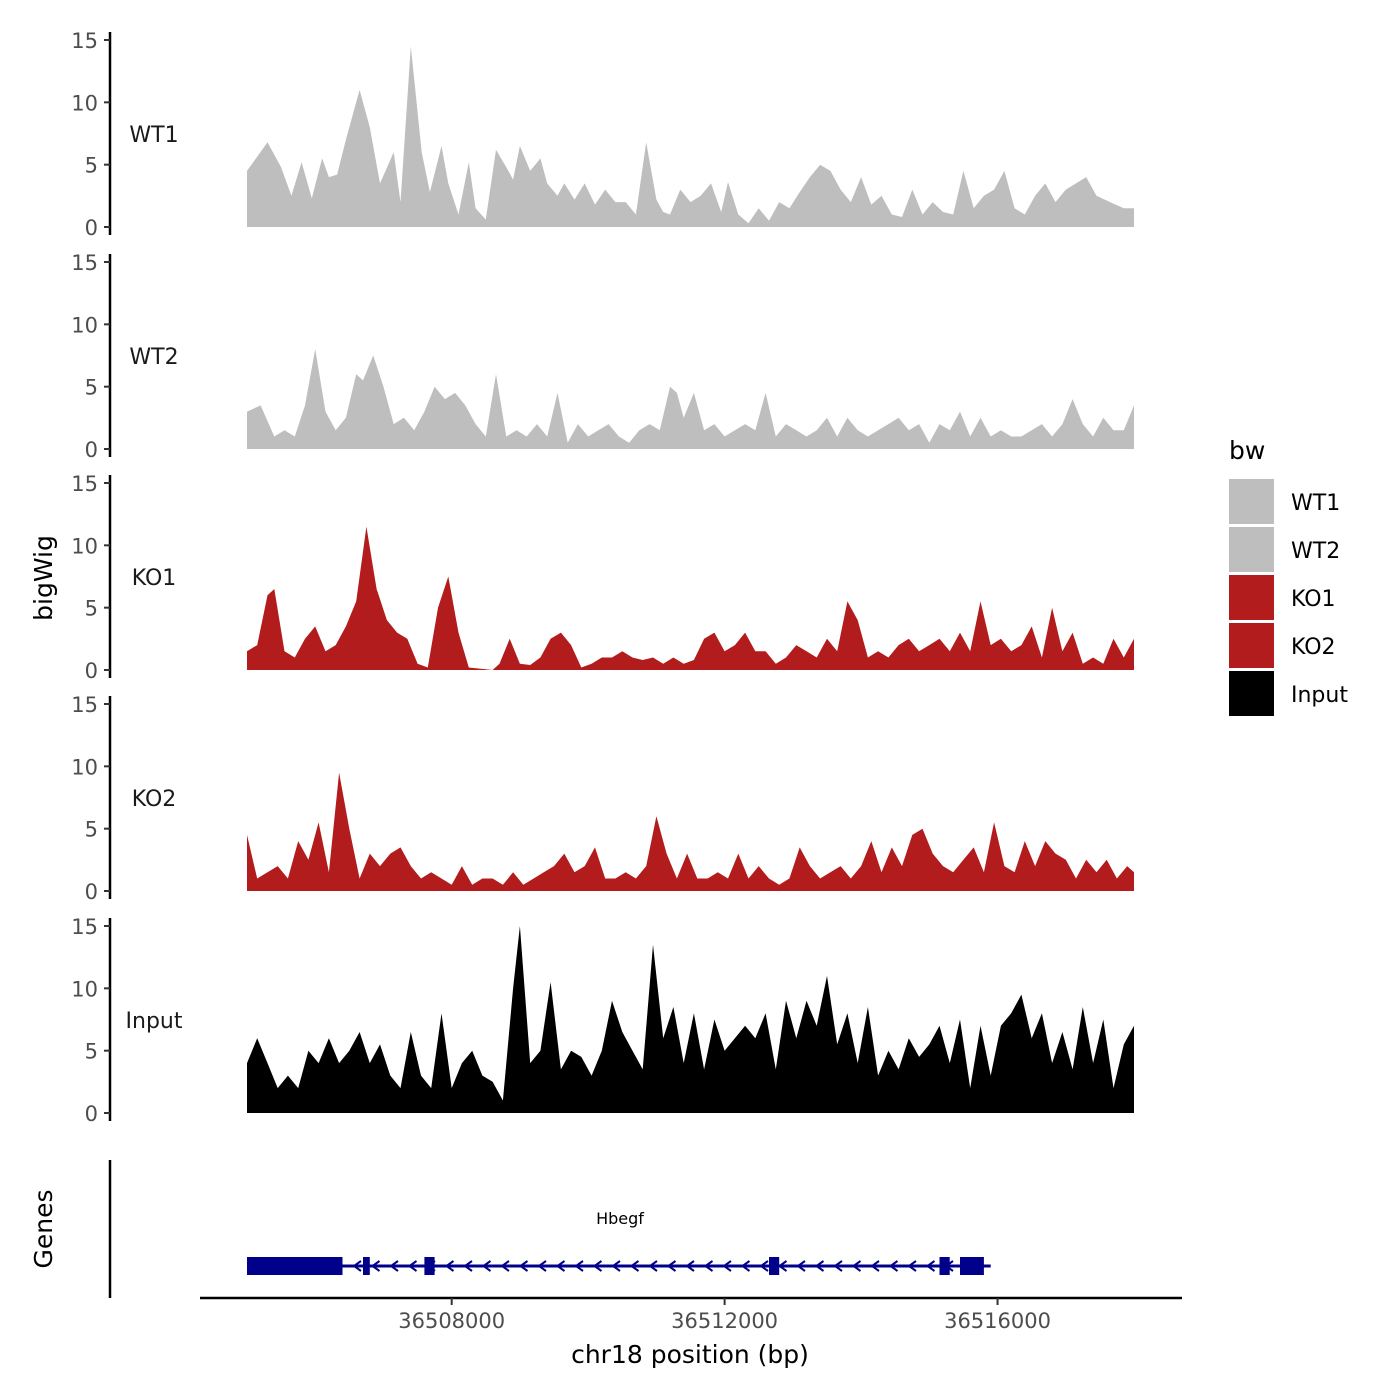 Image resolution: width=1400 pixels, height=1400 pixels. What do you see at coordinates (1313, 647) in the screenshot?
I see `legend-label: KO2` at bounding box center [1313, 647].